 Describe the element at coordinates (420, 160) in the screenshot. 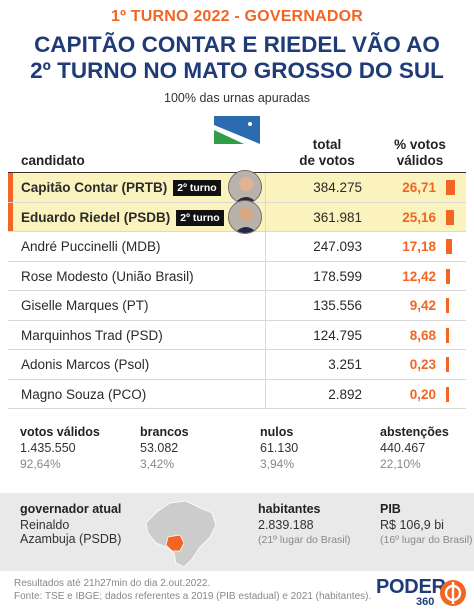

I see `col-header-pct-l2: válidos` at that location.